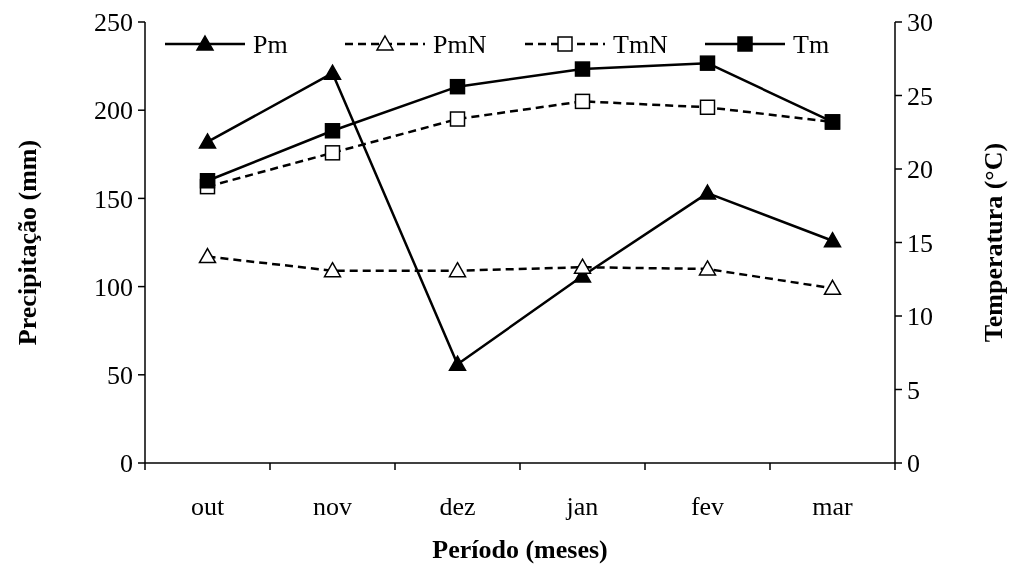 This screenshot has width=1021, height=570. I want to click on y2-tick-label: 15, so click(920, 243).